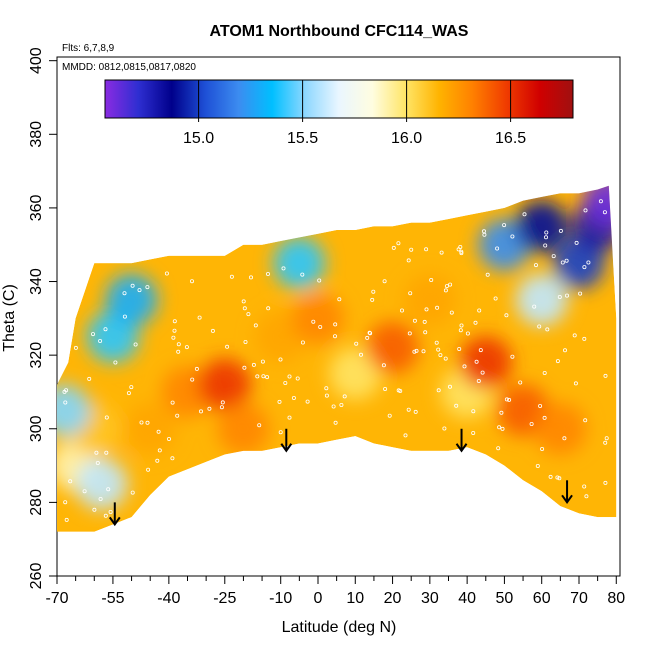  Describe the element at coordinates (505, 598) in the screenshot. I see `x-tick-label: 50` at that location.